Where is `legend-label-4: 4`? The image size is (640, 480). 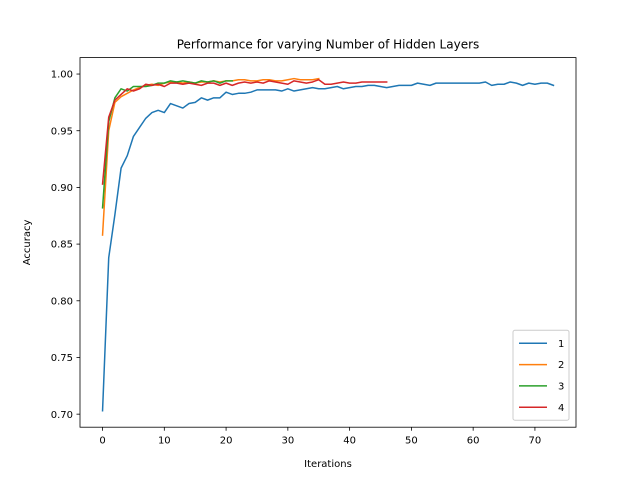 legend-label-4: 4 is located at coordinates (561, 408).